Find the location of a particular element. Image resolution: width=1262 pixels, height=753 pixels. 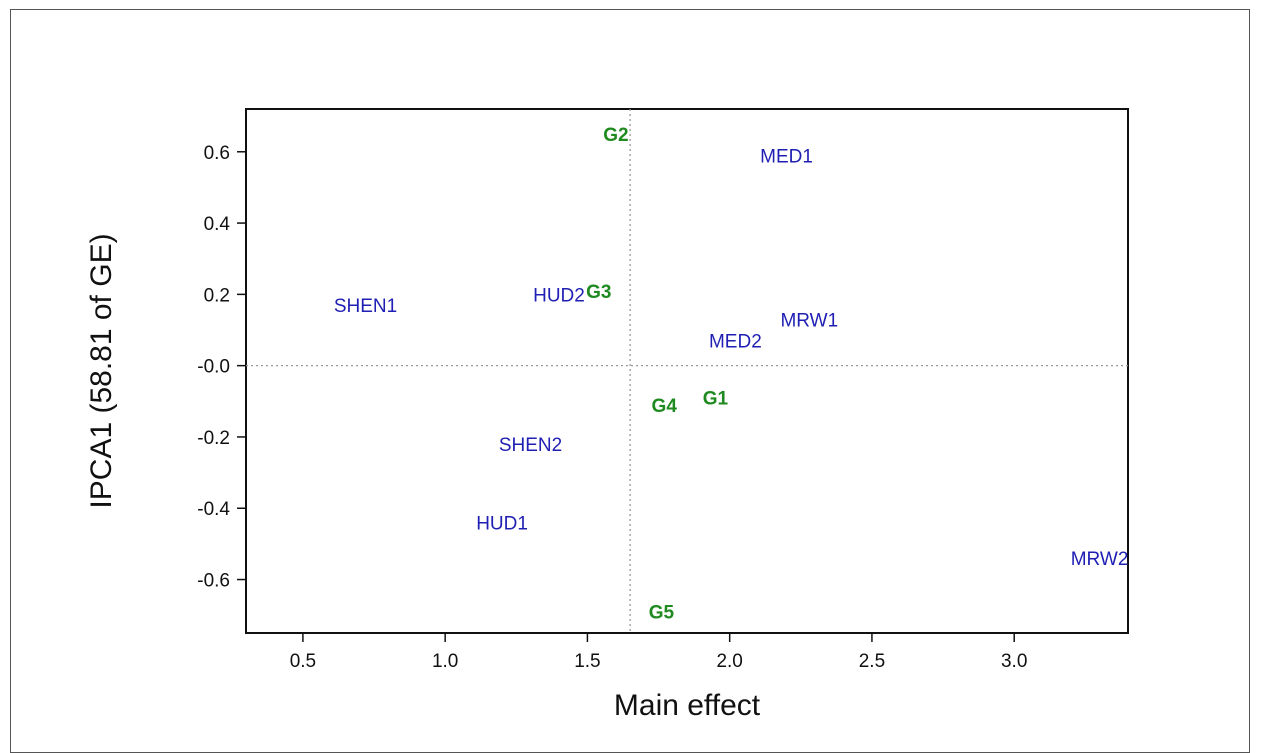

environment-label-mrw1: MRW1 is located at coordinates (809, 320).